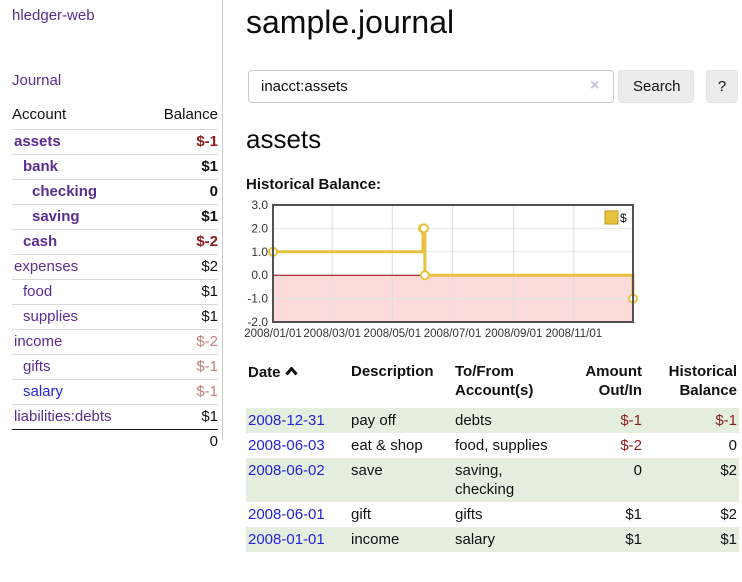 This screenshot has height=582, width=742. What do you see at coordinates (286, 514) in the screenshot?
I see `transaction-date-link: 2008-06-01` at bounding box center [286, 514].